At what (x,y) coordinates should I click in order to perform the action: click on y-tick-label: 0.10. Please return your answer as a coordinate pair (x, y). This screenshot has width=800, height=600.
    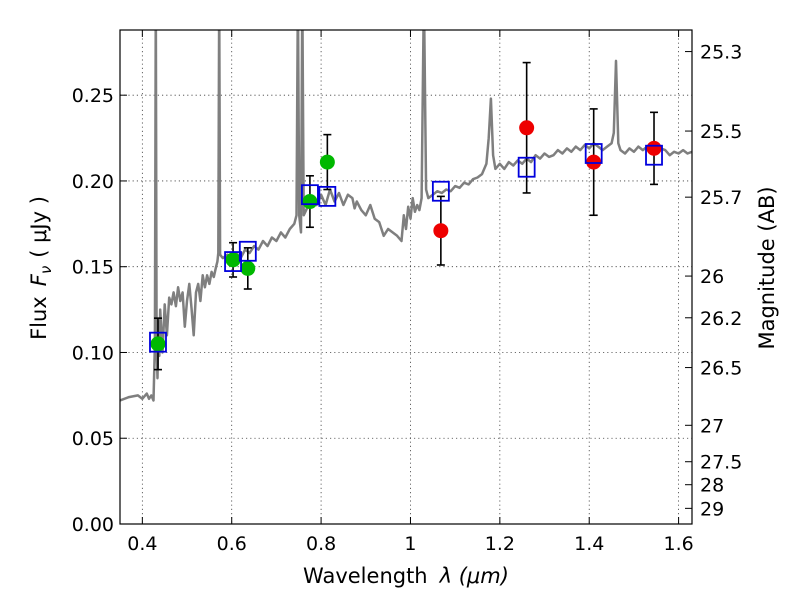
    Looking at the image, I should click on (93, 353).